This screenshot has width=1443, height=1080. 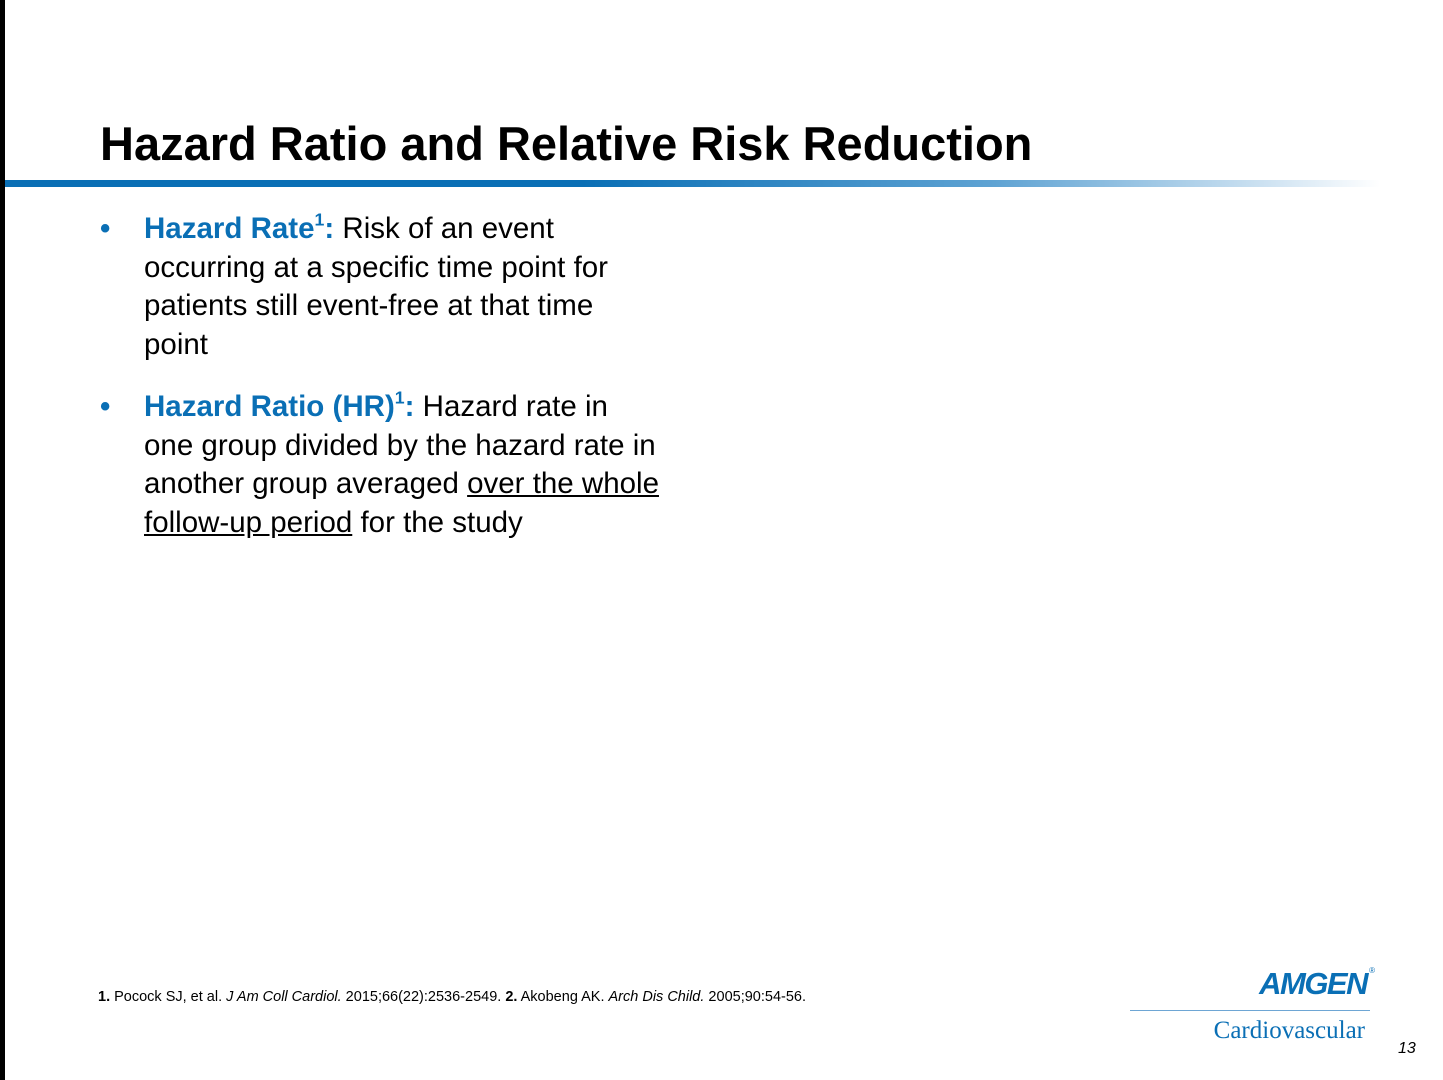 What do you see at coordinates (437, 522) in the screenshot?
I see `definition-text-end: for the study` at bounding box center [437, 522].